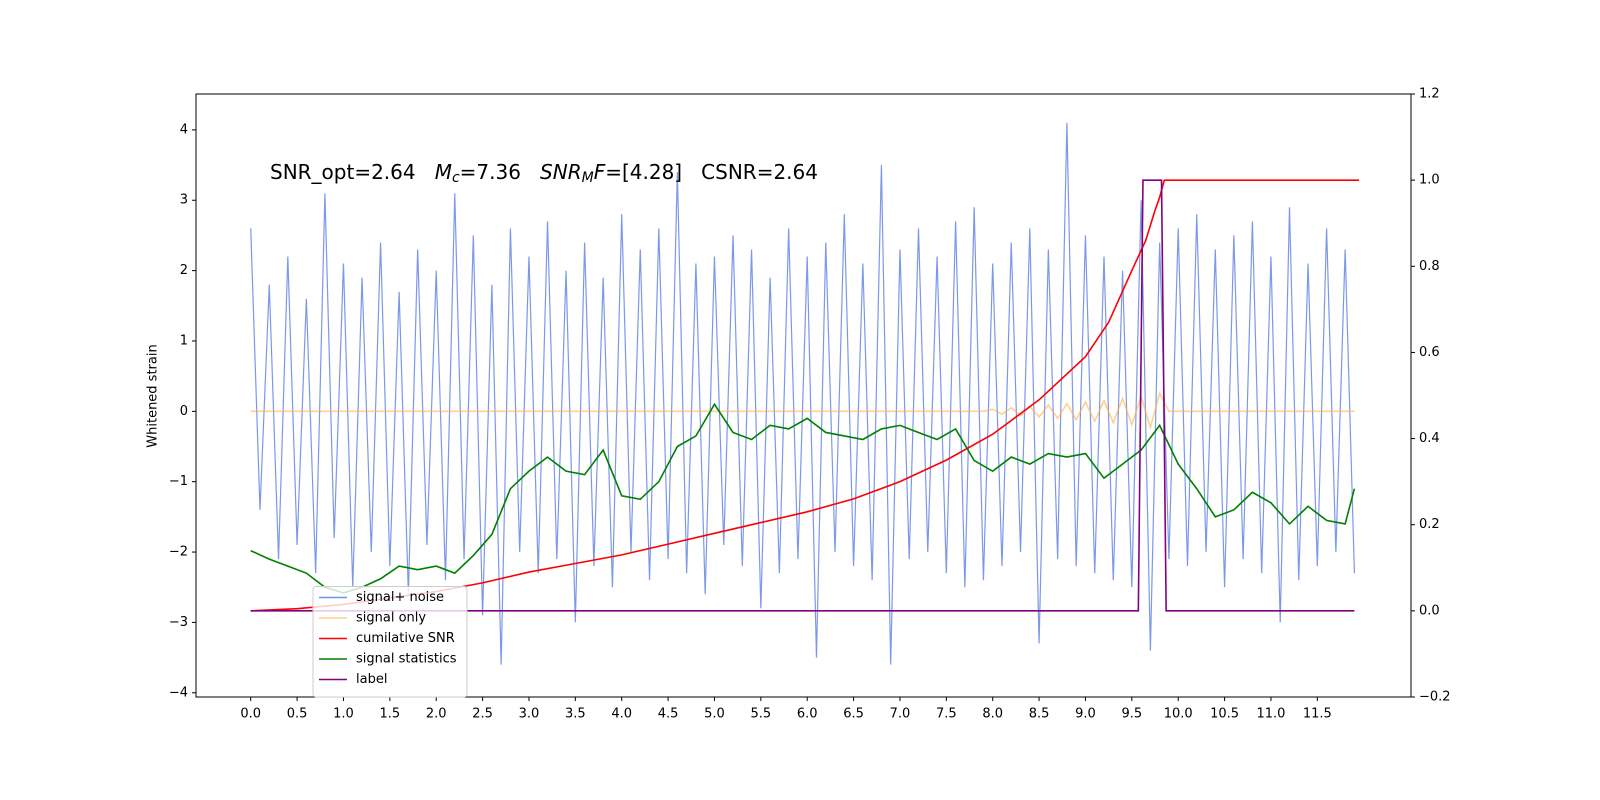 Image resolution: width=1600 pixels, height=800 pixels. Describe the element at coordinates (946, 714) in the screenshot. I see `x-tick-label: 7.5` at that location.